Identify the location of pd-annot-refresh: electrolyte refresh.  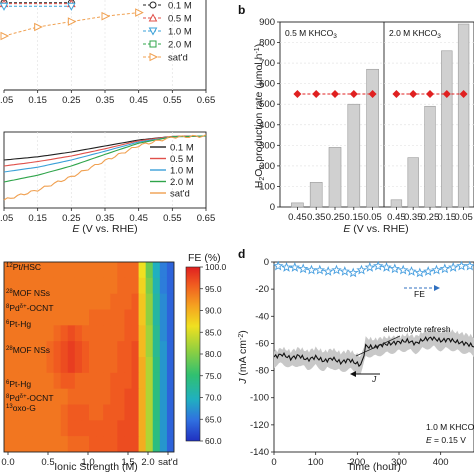
(417, 329).